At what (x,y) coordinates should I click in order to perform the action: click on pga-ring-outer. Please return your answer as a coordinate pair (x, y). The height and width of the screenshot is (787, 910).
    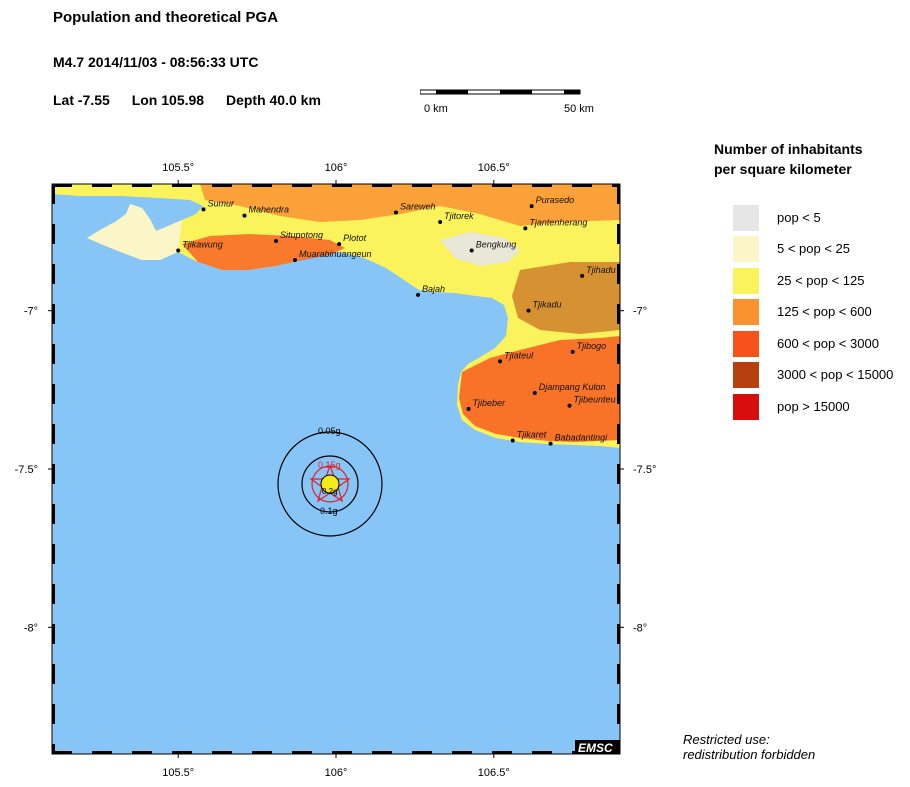
    Looking at the image, I should click on (330, 484).